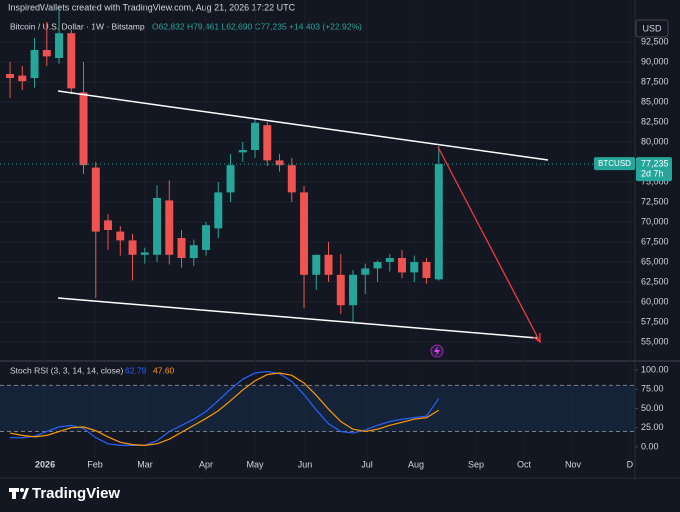  Describe the element at coordinates (655, 201) in the screenshot. I see `y-tick-label: 72,500` at that location.